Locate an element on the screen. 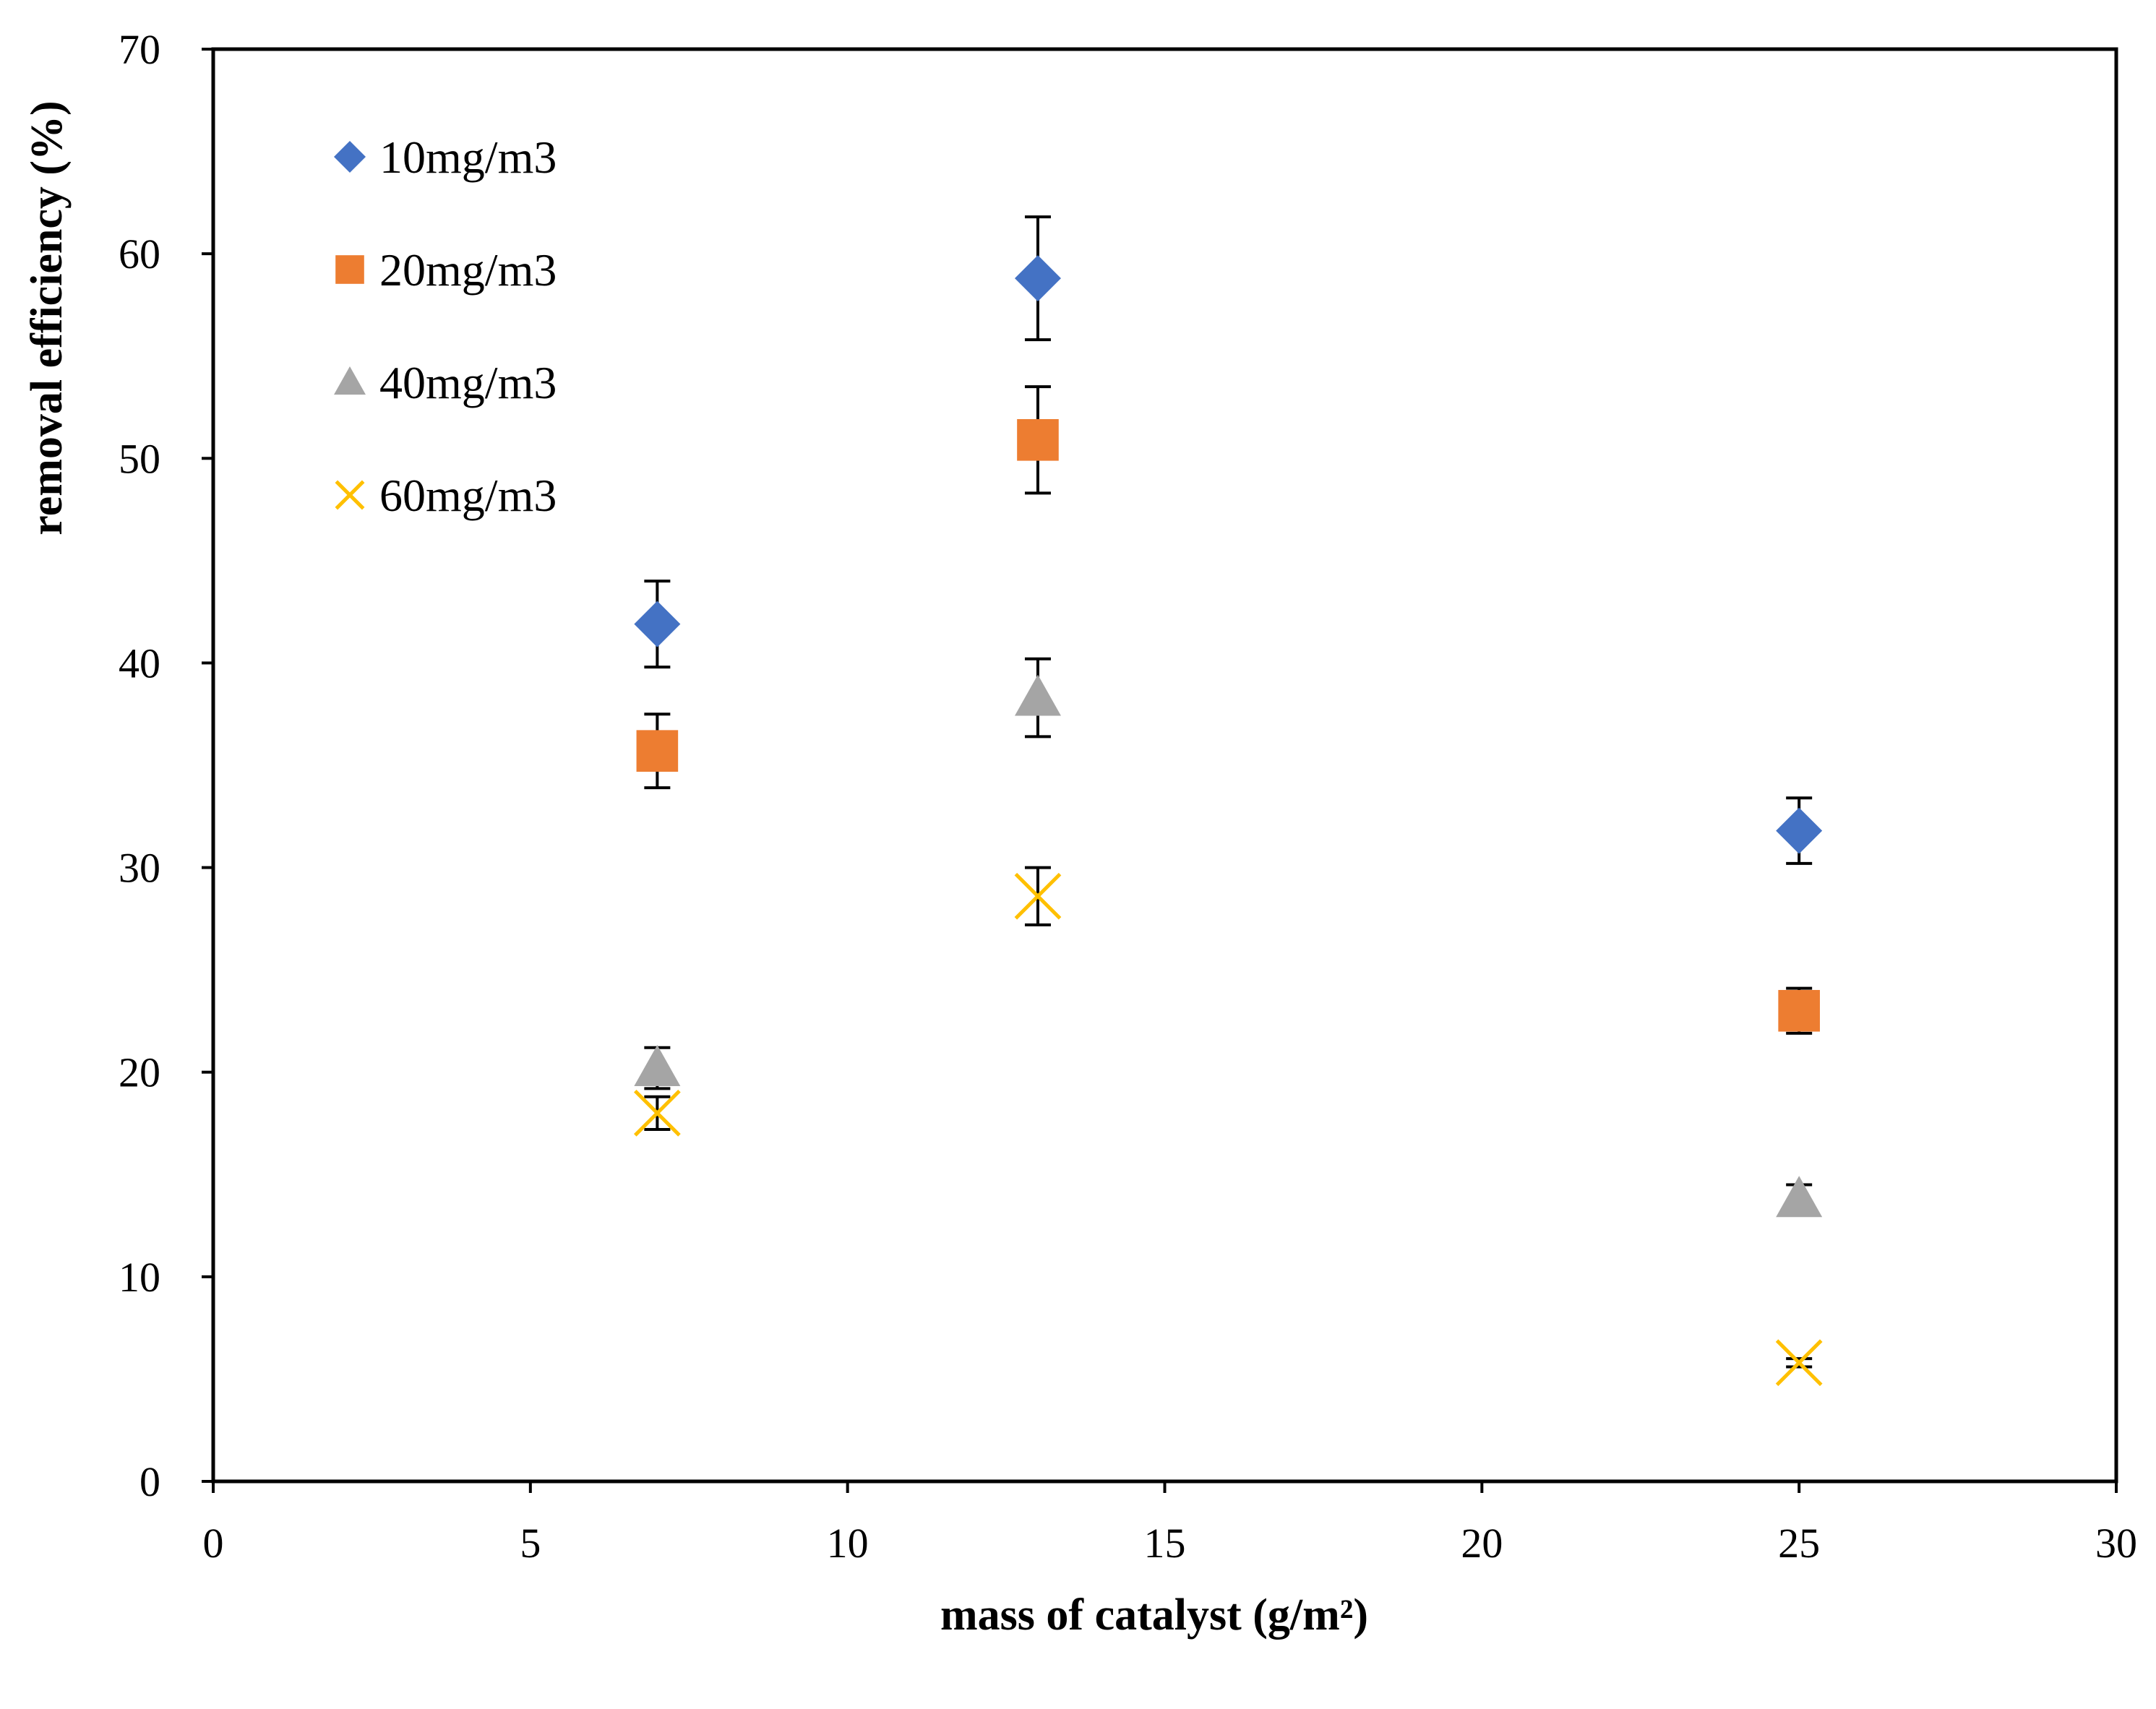 The image size is (2156, 1709). legend-label: 40mg/m3 is located at coordinates (468, 382).